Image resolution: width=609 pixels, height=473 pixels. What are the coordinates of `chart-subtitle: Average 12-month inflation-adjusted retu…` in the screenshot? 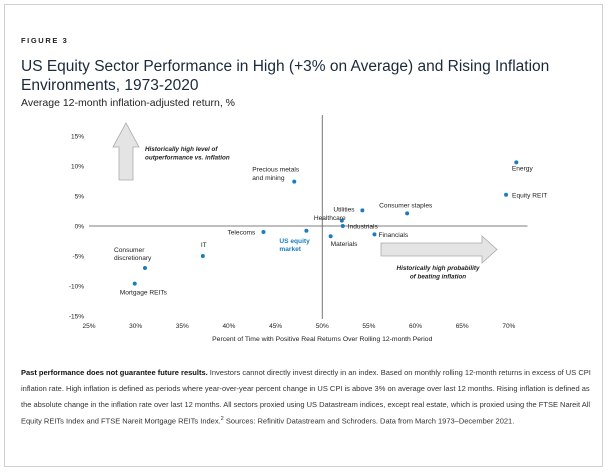 It's located at (128, 103).